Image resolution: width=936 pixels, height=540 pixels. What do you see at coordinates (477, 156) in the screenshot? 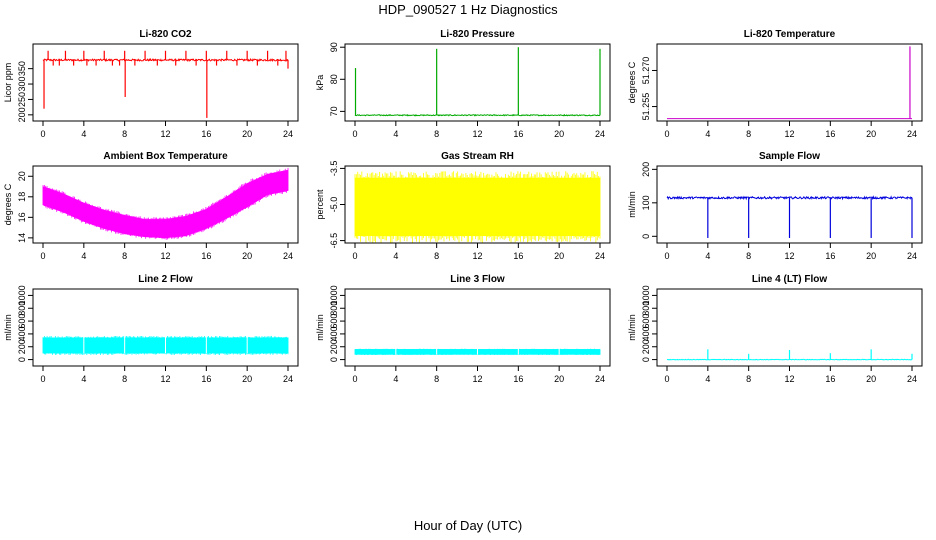
I see `panel-title: Gas Stream RH` at bounding box center [477, 156].